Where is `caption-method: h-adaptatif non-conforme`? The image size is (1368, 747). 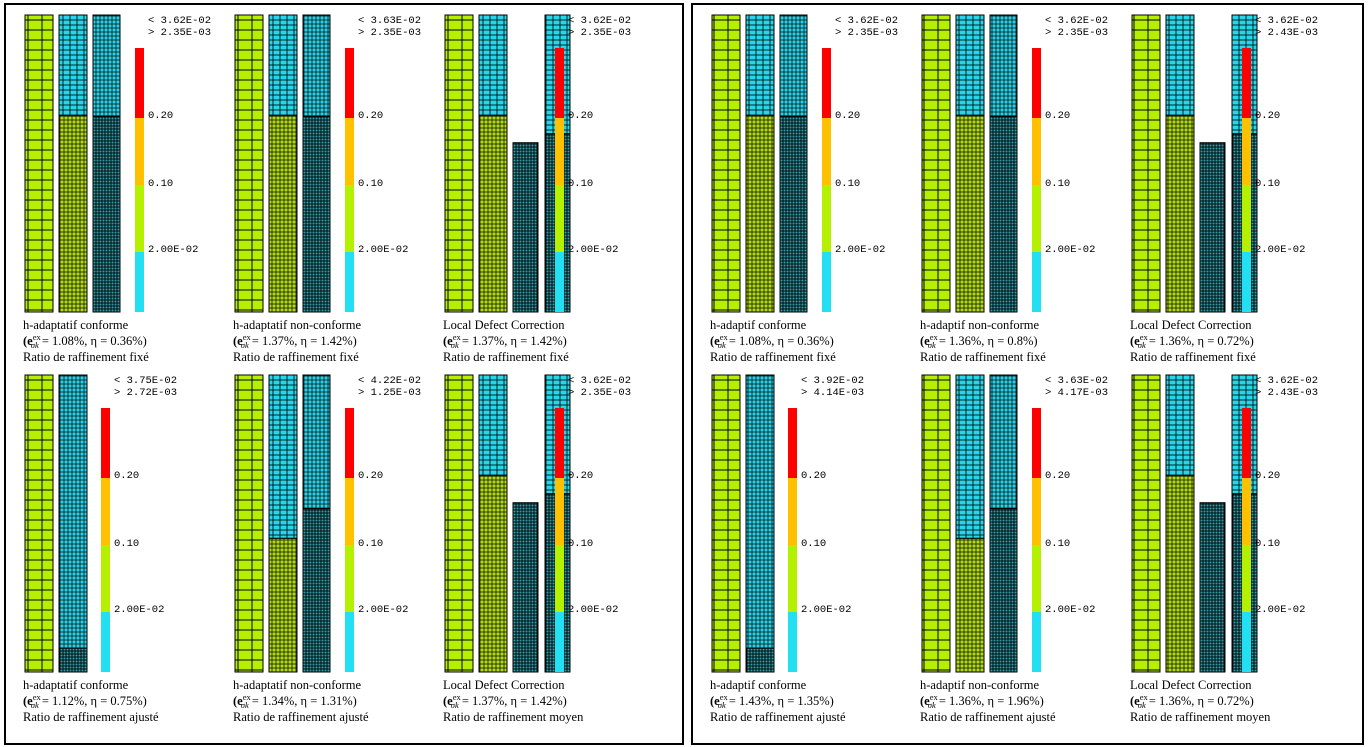 caption-method: h-adaptatif non-conforme is located at coordinates (297, 325).